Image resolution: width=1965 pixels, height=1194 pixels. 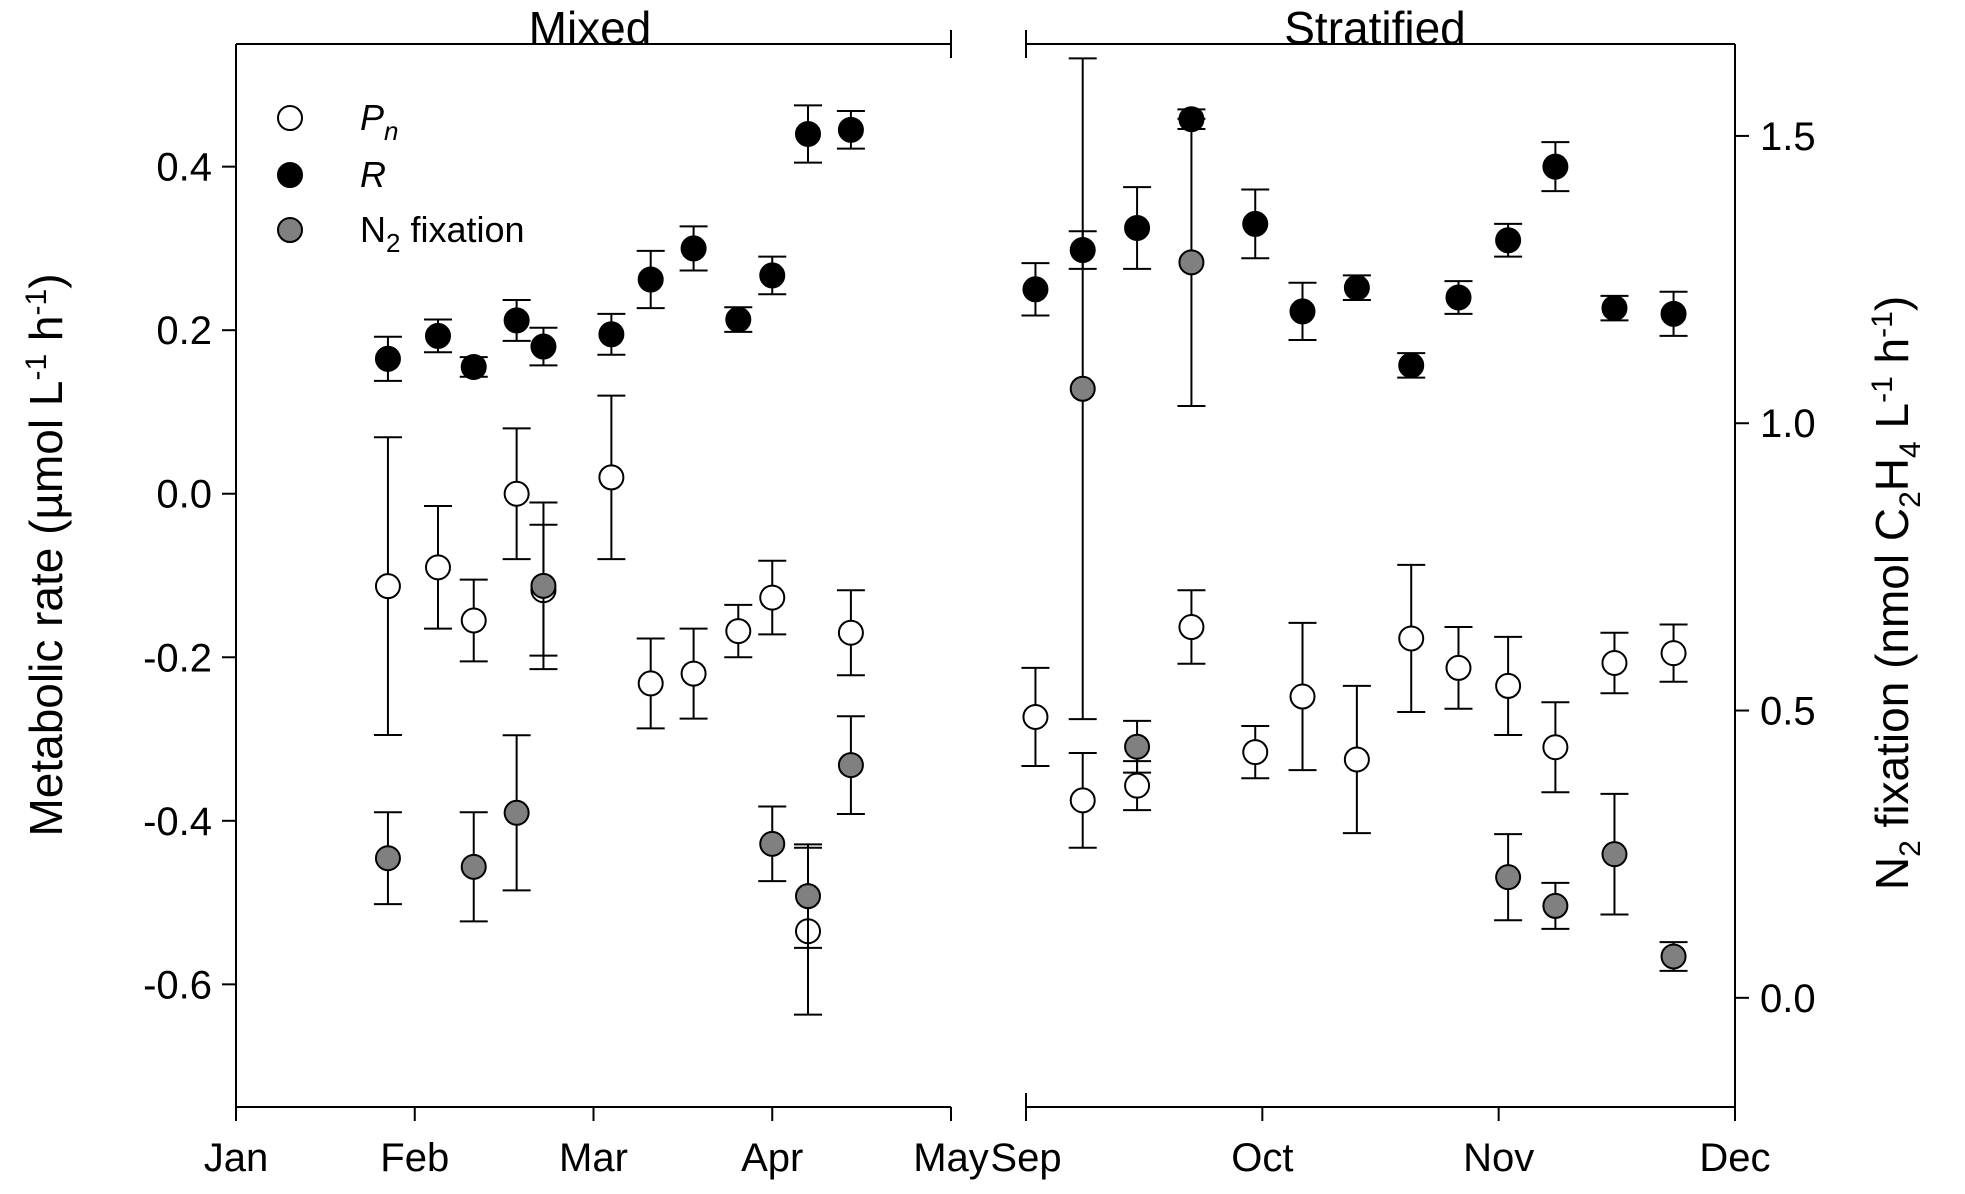 I want to click on legend-label-pn-sub: n, so click(x=391, y=131).